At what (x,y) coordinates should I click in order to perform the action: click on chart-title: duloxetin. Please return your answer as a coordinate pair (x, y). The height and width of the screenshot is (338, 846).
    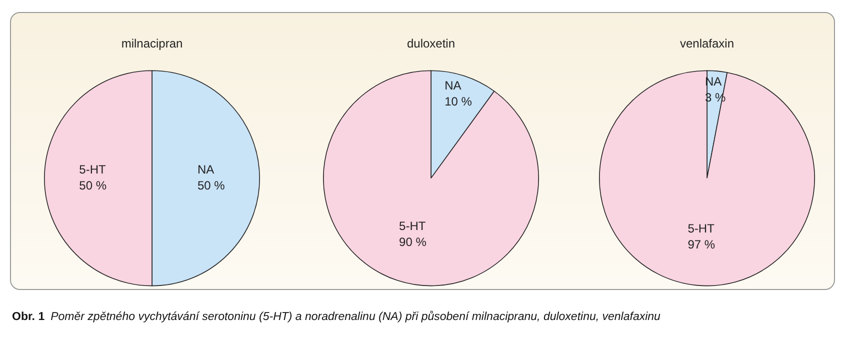
    Looking at the image, I should click on (431, 43).